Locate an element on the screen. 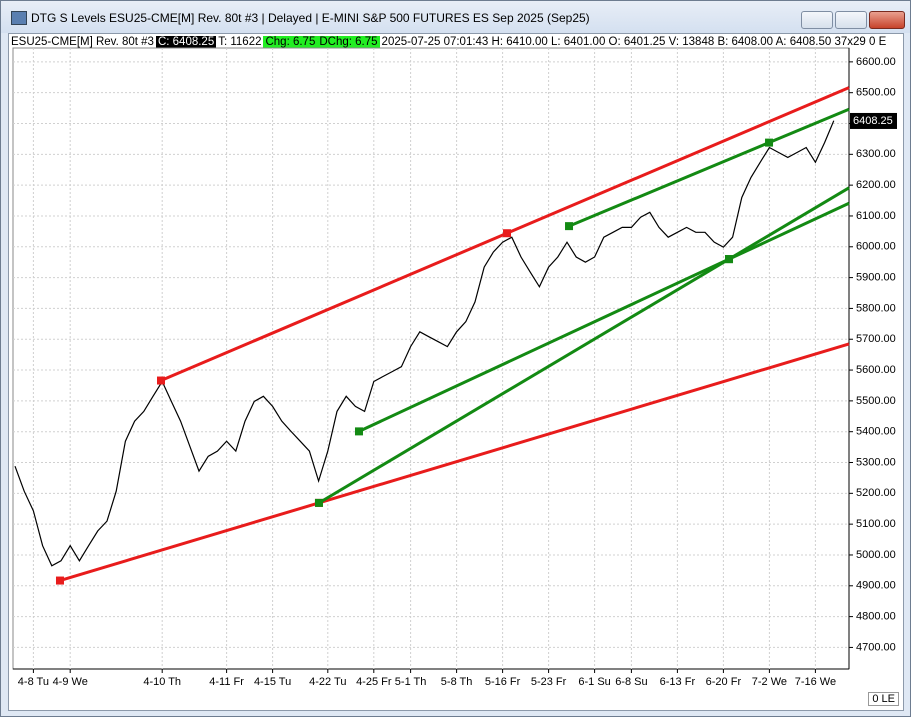 The height and width of the screenshot is (717, 911). x-tick-label: 4-25 Fr is located at coordinates (374, 682).